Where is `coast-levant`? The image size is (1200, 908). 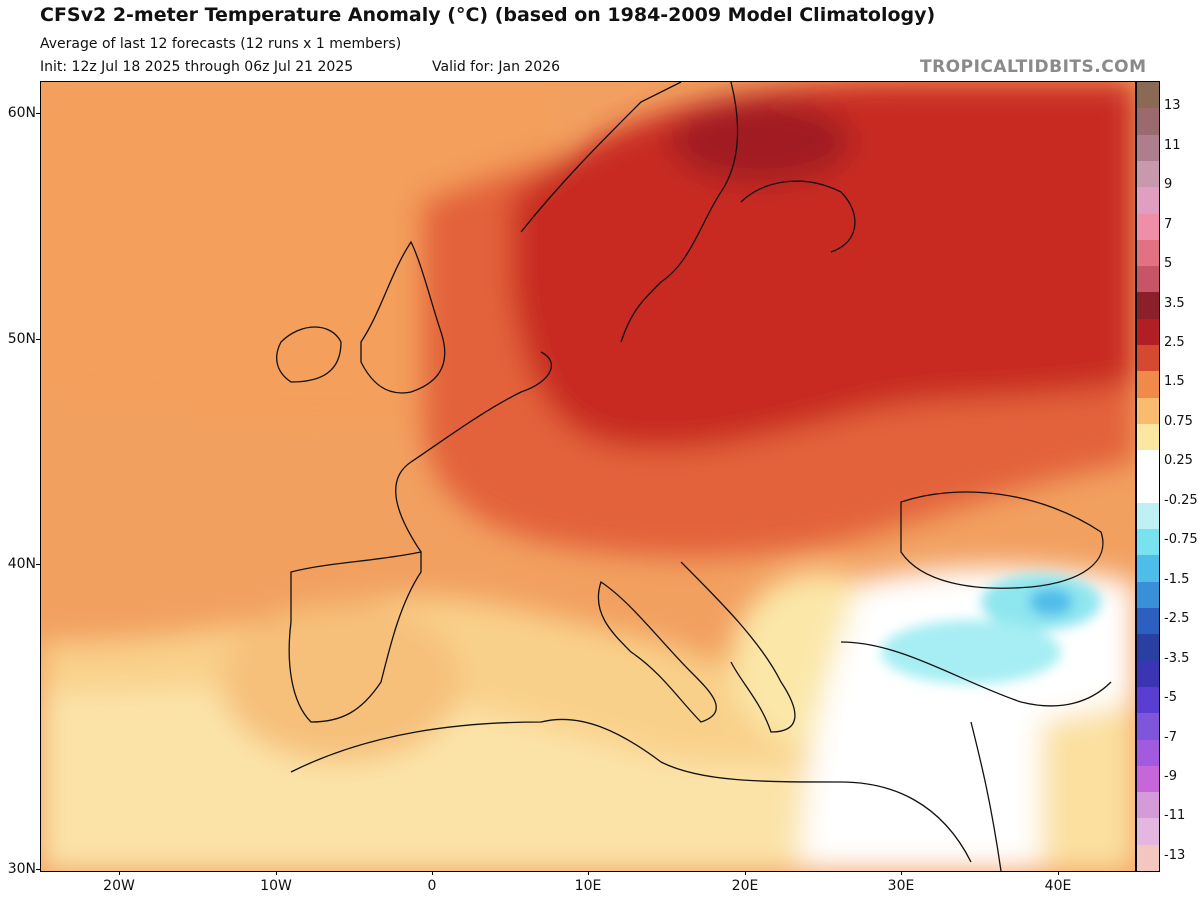 coast-levant is located at coordinates (986, 796).